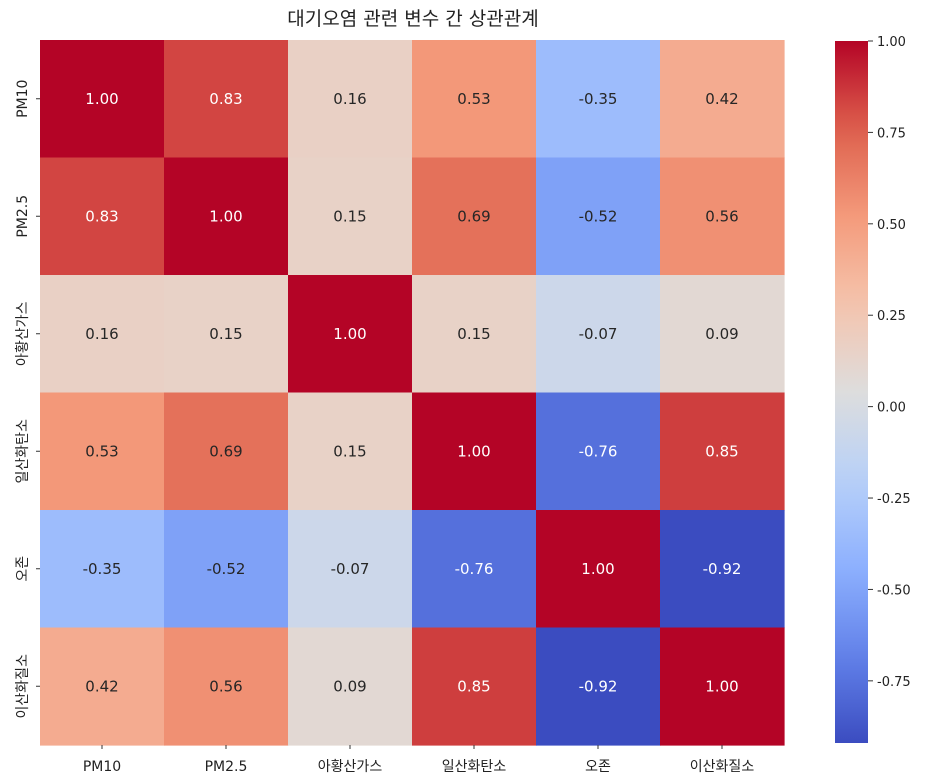 This screenshot has height=784, width=926. Describe the element at coordinates (894, 682) in the screenshot. I see `colorbar-tick-label: -0.75` at that location.